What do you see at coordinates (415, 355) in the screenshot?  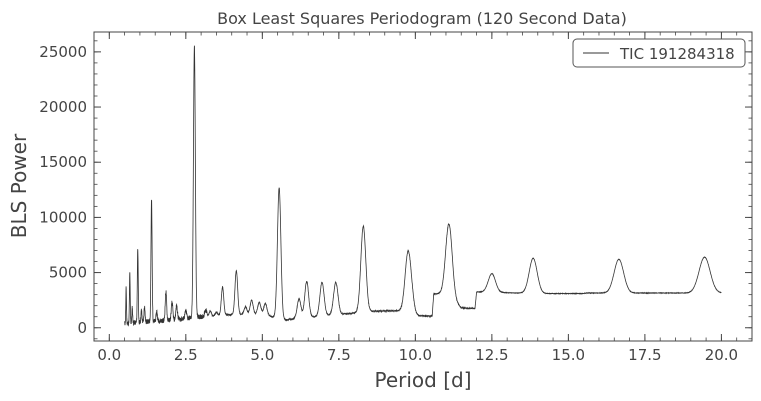 I see `x-tick-label: 10.0` at bounding box center [415, 355].